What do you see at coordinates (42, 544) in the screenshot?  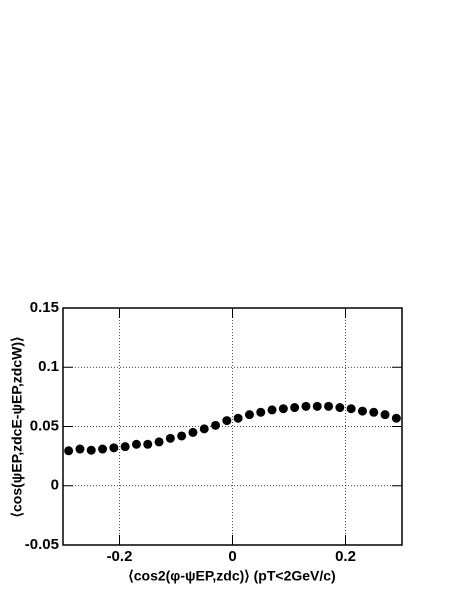 I see `y-tick-label: -0.05` at bounding box center [42, 544].